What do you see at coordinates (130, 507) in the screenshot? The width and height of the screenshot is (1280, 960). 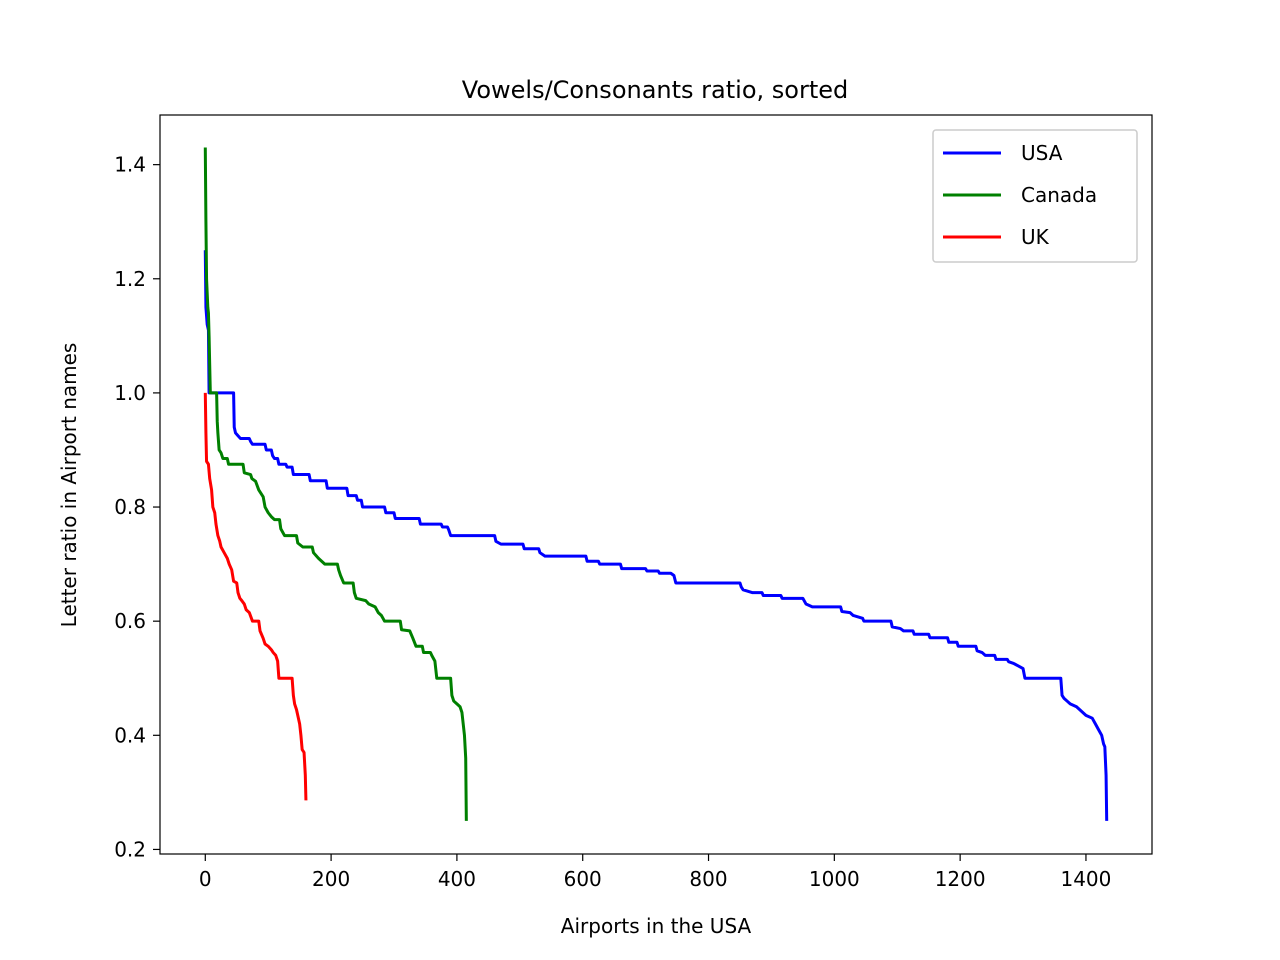 I see `y-tick-label: 0.8` at bounding box center [130, 507].